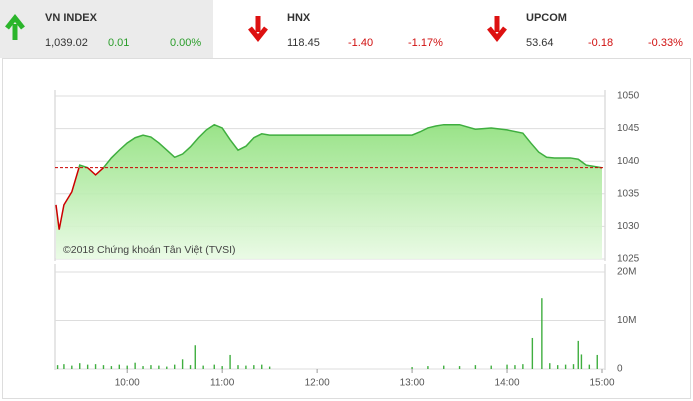  I want to click on x-tick-label: 13:00, so click(412, 383).